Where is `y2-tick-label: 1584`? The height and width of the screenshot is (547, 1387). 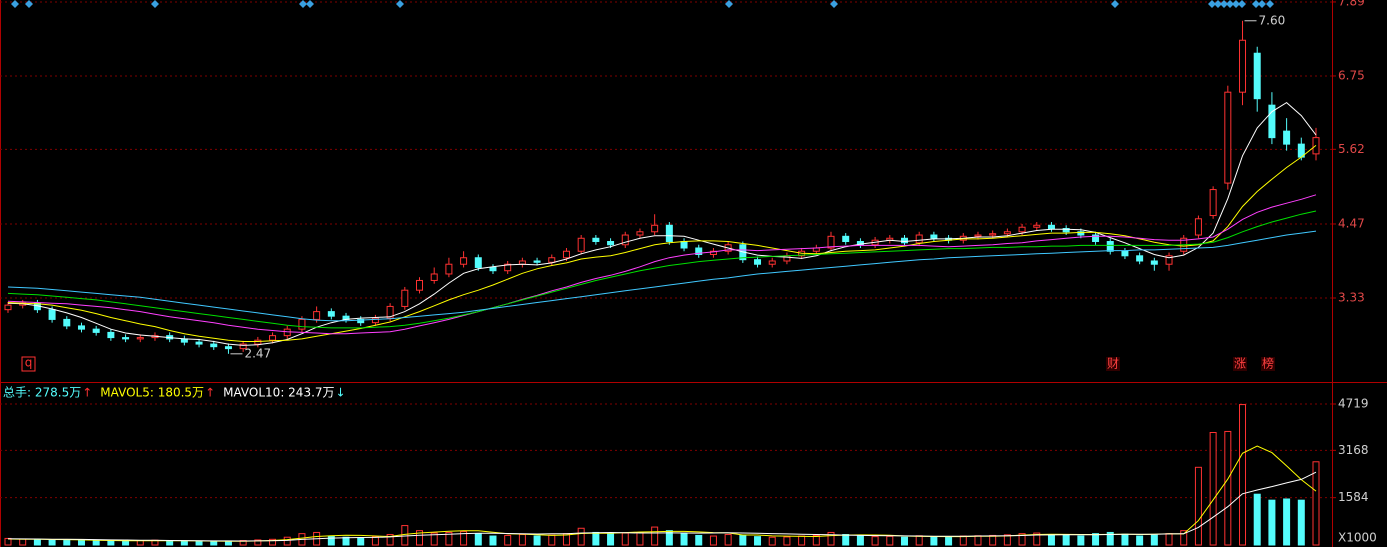
y2-tick-label: 1584 is located at coordinates (1353, 497).